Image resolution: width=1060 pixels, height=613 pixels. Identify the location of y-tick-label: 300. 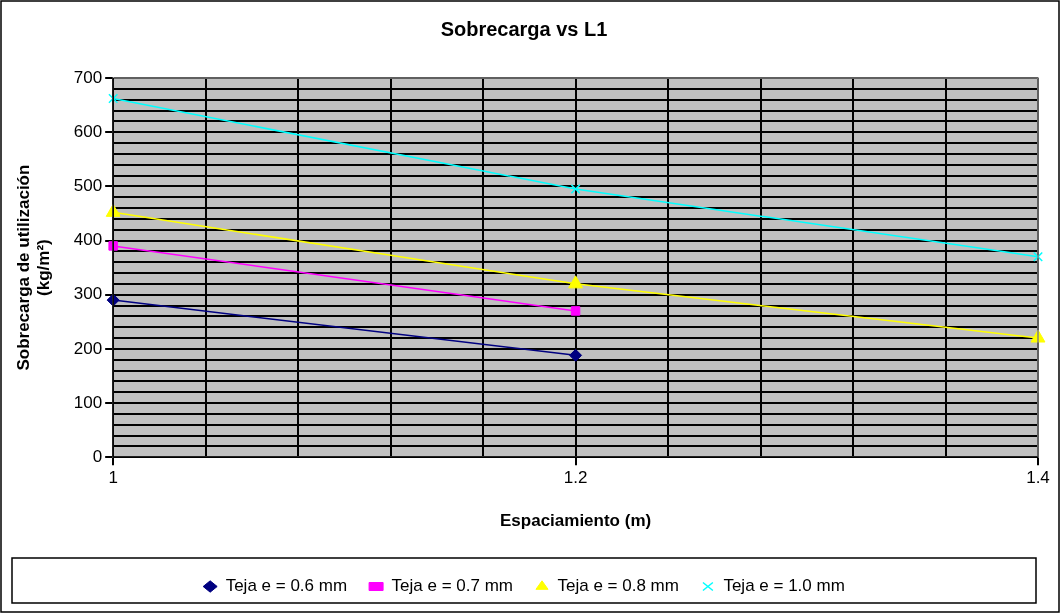
(88, 294).